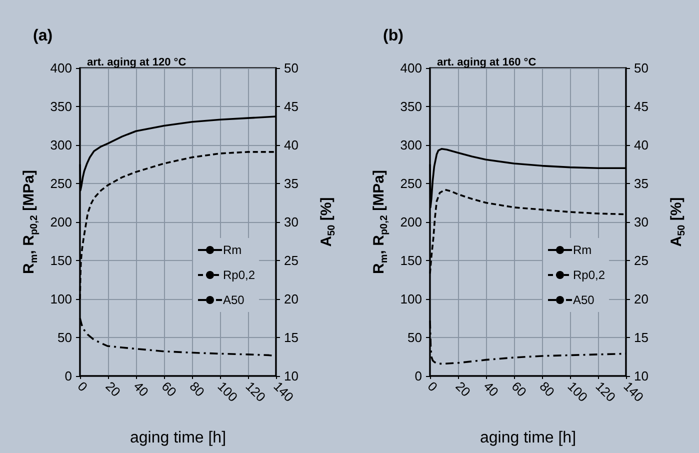 The width and height of the screenshot is (699, 453). I want to click on chart-title: (a), so click(43, 36).